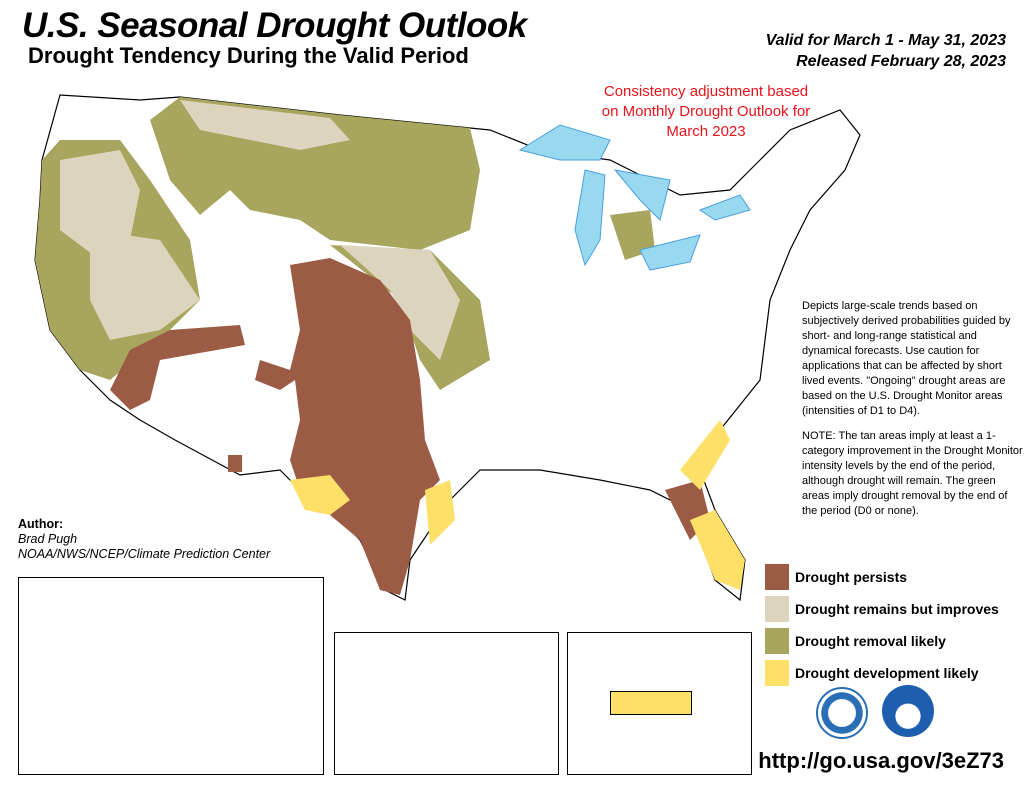 The width and height of the screenshot is (1024, 791). Describe the element at coordinates (651, 703) in the screenshot. I see `puerto-rico-development` at that location.